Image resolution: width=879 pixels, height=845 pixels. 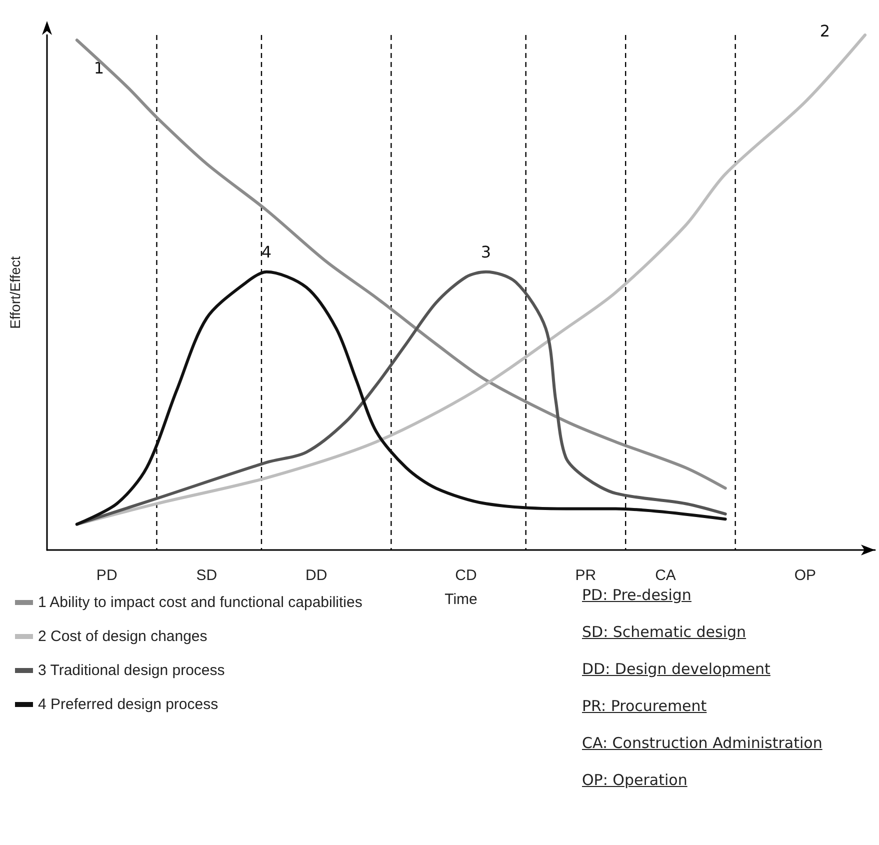 What do you see at coordinates (665, 633) in the screenshot?
I see `text: SD: Schematic design` at bounding box center [665, 633].